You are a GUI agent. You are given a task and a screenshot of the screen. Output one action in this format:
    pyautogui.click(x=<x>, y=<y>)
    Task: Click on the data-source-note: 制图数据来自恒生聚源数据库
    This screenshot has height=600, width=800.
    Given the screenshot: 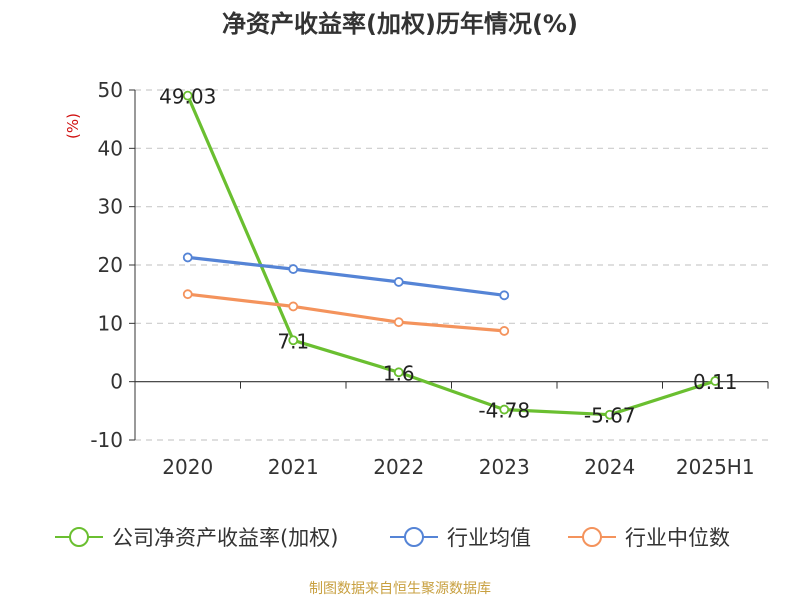 What is the action you would take?
    pyautogui.click(x=400, y=589)
    